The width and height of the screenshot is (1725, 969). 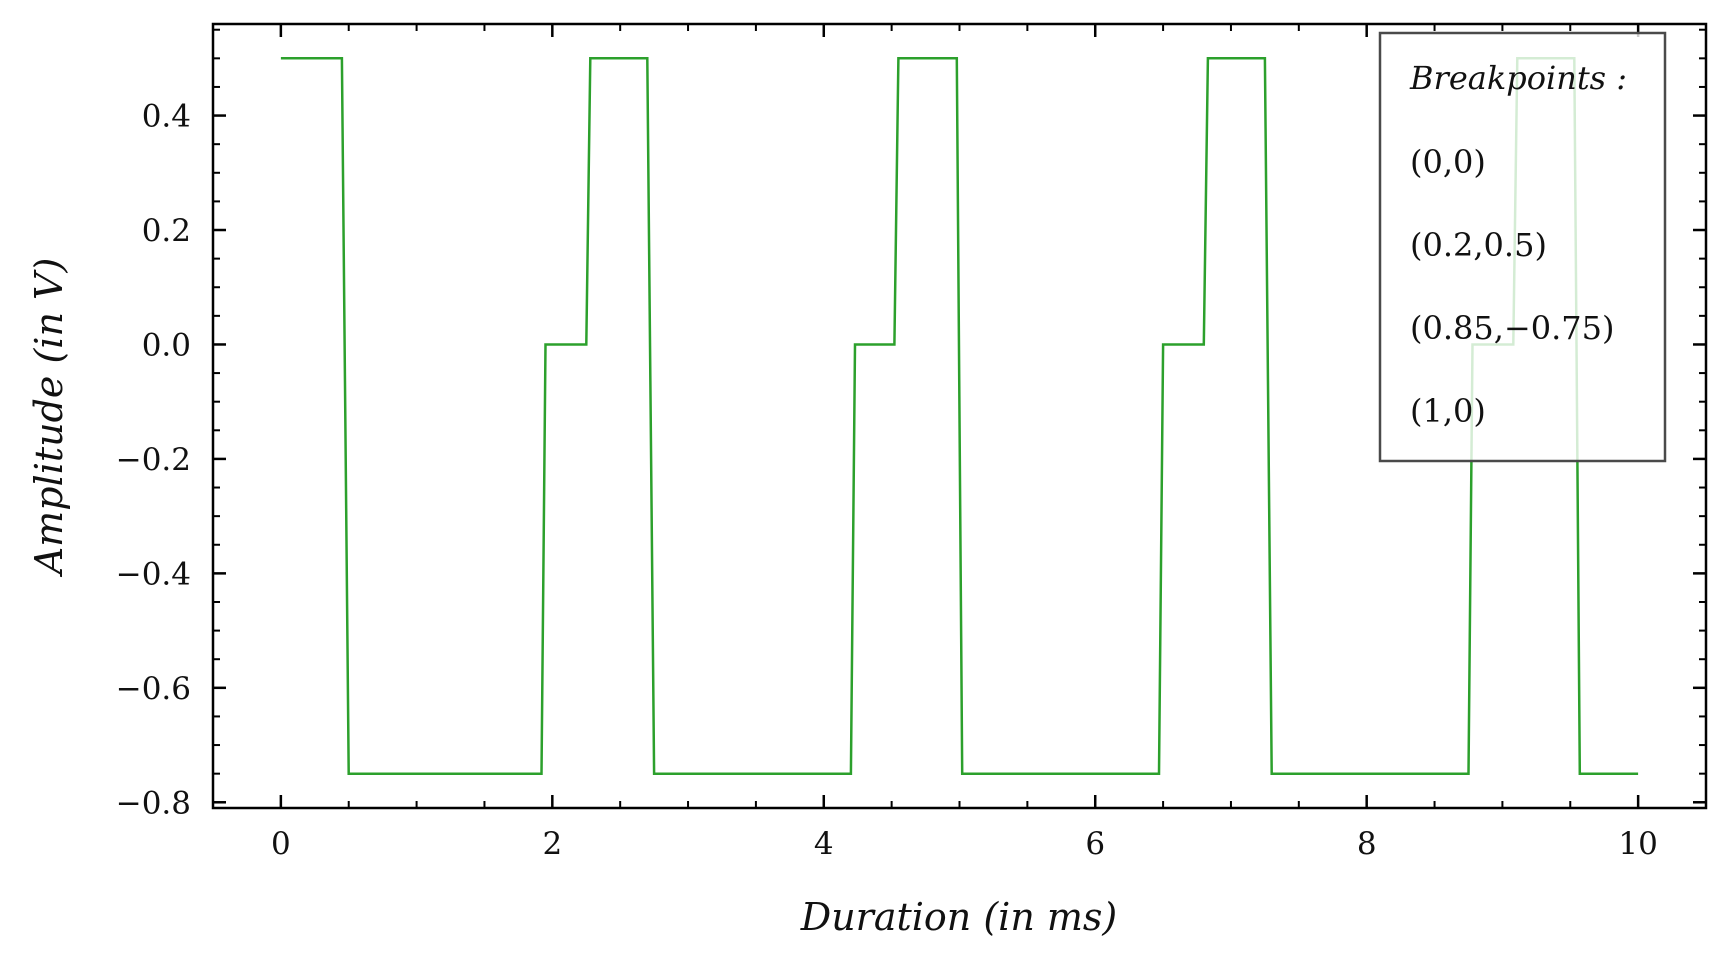 I want to click on x-tick-label: 10, so click(x=1637, y=844).